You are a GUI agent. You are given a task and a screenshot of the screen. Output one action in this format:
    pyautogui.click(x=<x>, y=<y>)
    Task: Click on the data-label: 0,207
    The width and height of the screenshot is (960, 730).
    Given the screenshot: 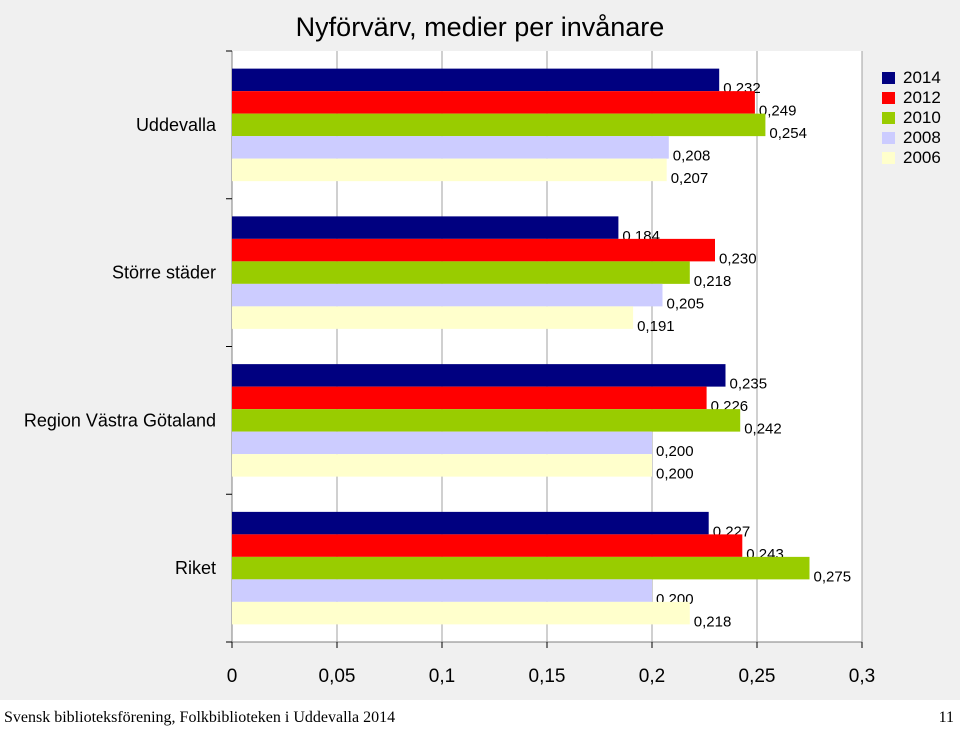 What is the action you would take?
    pyautogui.click(x=690, y=178)
    